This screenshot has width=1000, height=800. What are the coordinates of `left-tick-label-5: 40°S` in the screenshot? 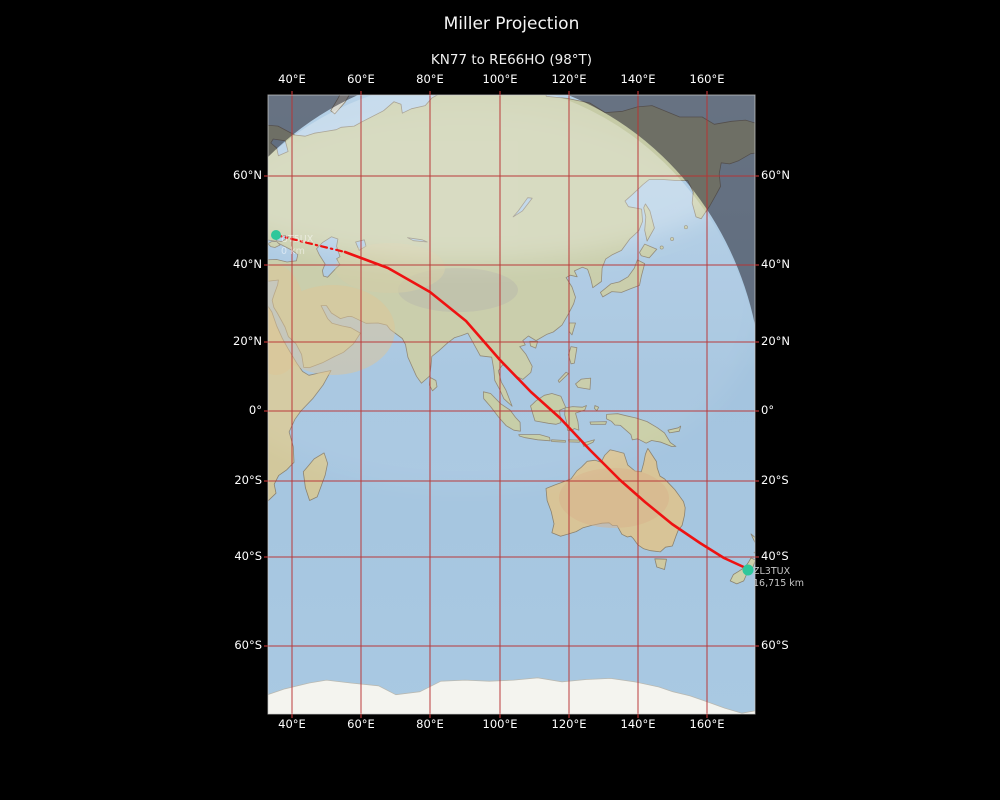 It's located at (248, 556).